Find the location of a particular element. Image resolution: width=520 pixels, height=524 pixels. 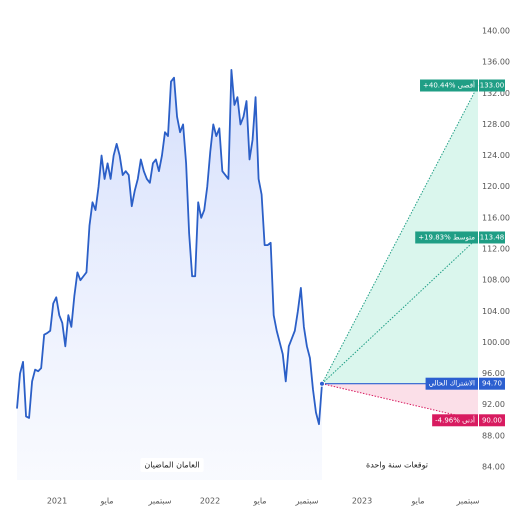

annotation: العامان الماضيان is located at coordinates (171, 465).